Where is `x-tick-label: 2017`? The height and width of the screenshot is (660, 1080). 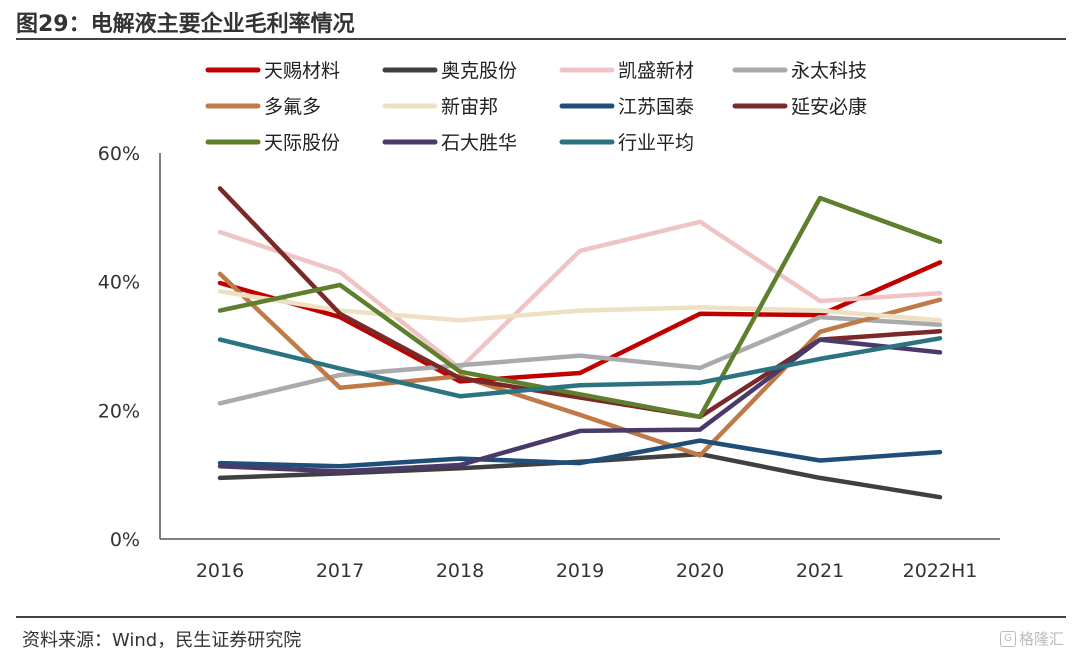
x-tick-label: 2017 is located at coordinates (340, 571).